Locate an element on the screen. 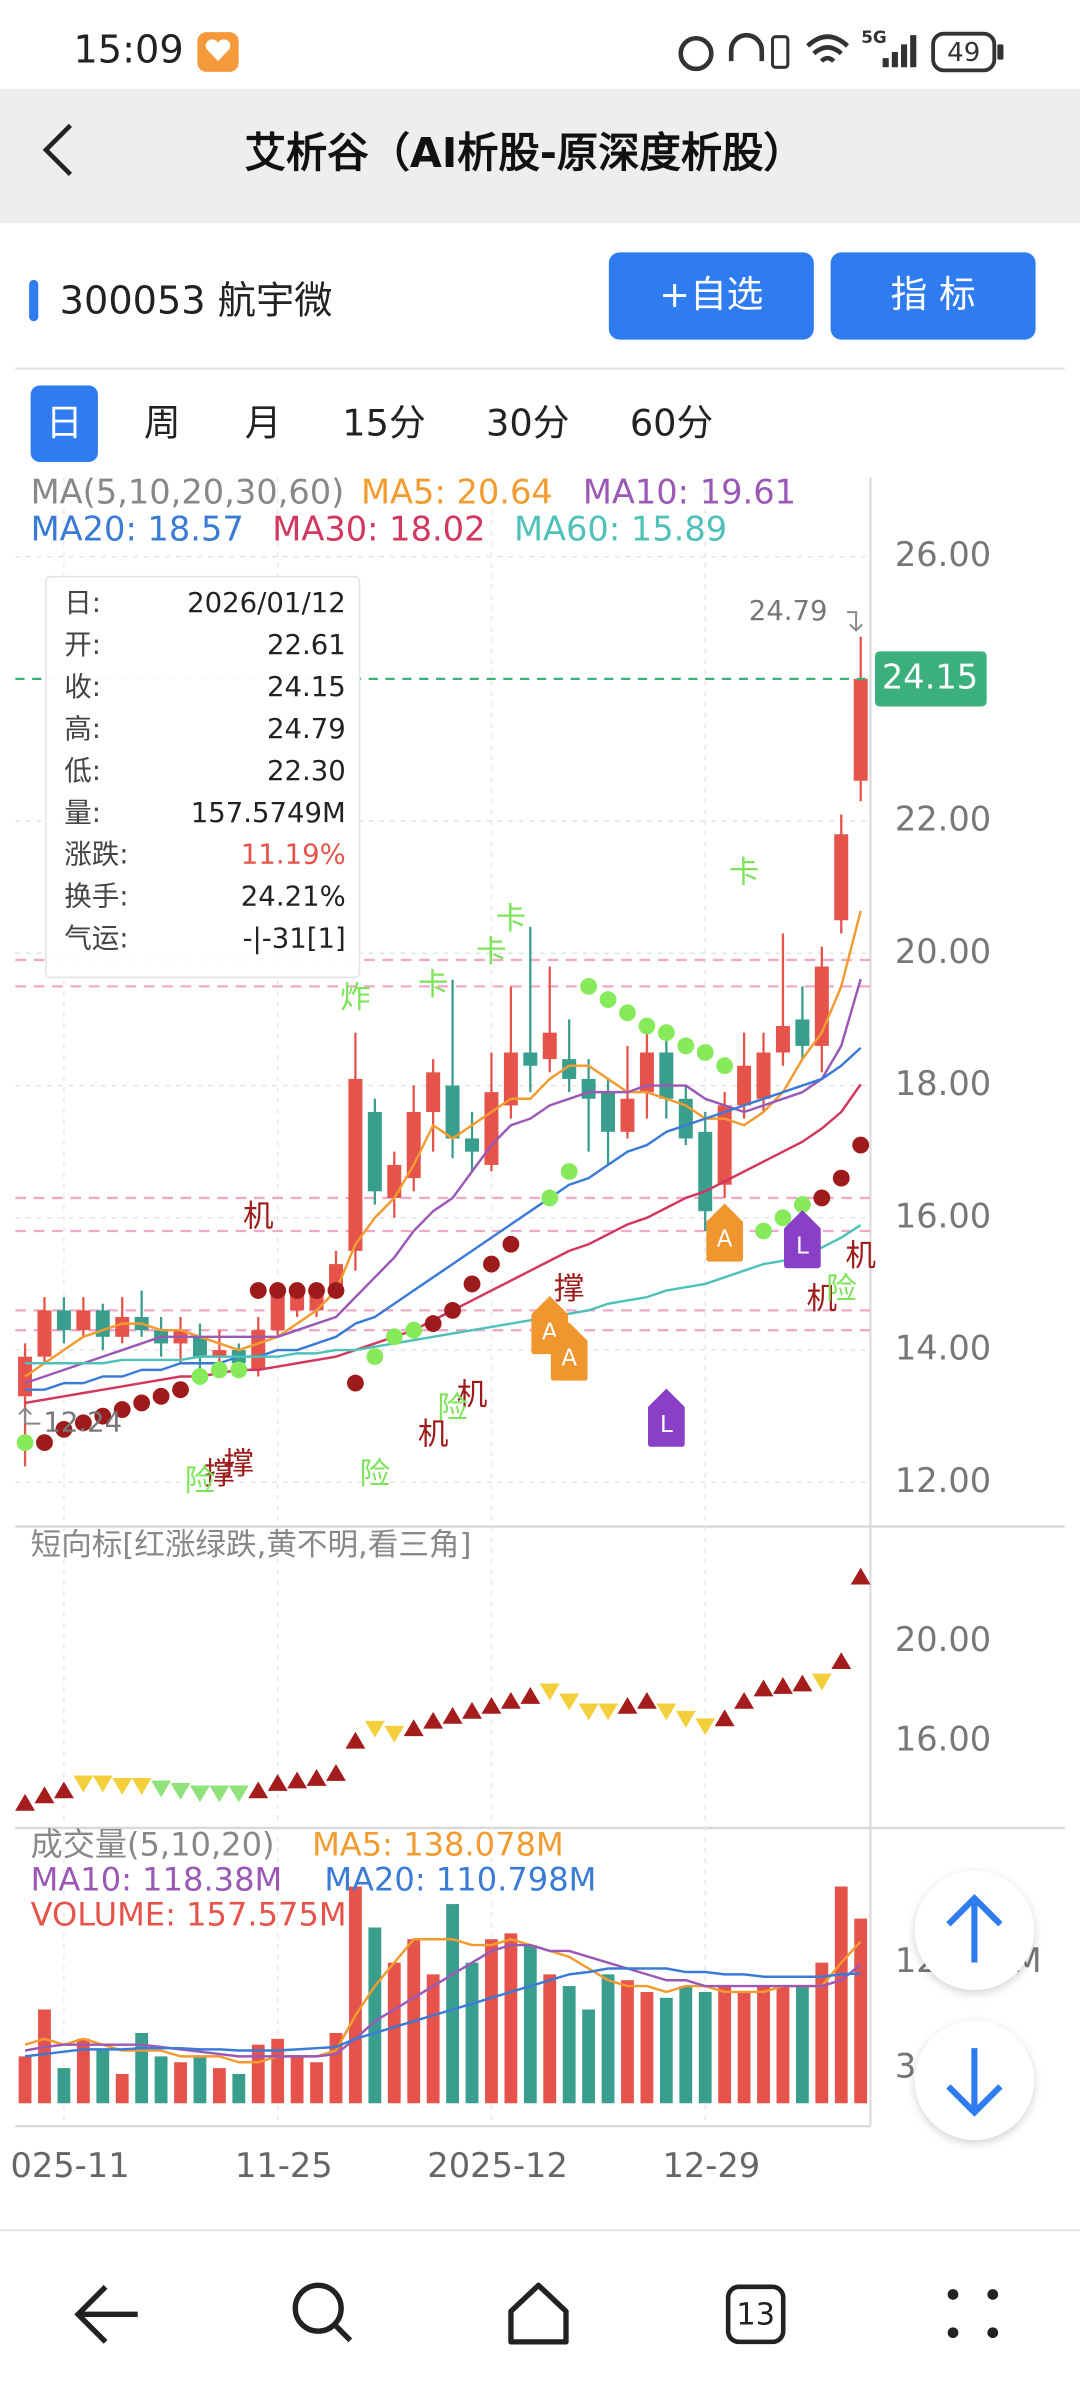  signal-tag is located at coordinates (725, 1232).